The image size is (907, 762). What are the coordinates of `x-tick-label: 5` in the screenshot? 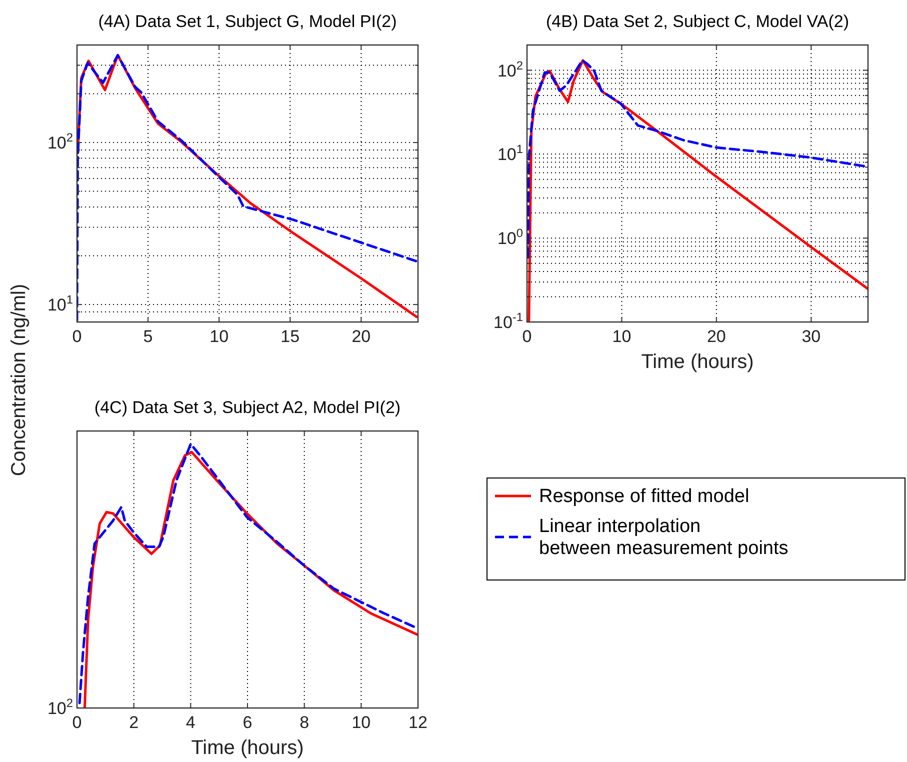 It's located at (148, 336).